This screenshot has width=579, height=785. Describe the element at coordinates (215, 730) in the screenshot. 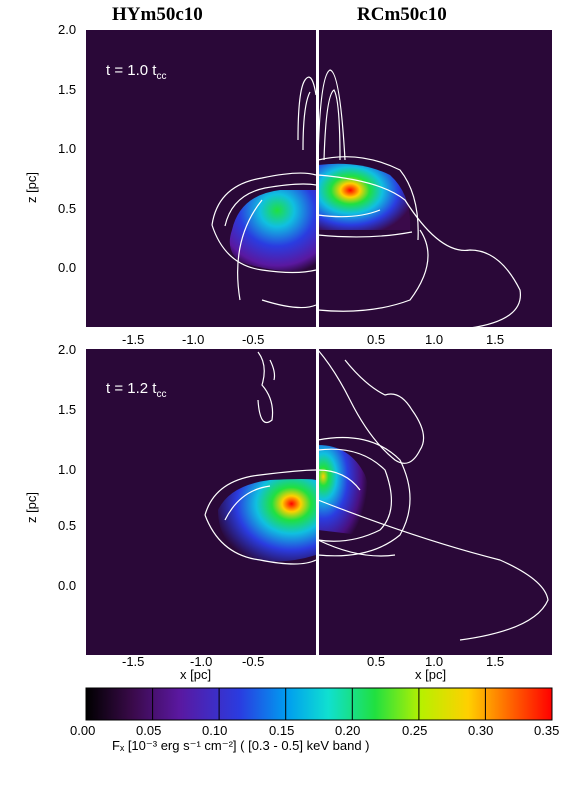

I see `colorbar-tick-label: 0.10` at that location.